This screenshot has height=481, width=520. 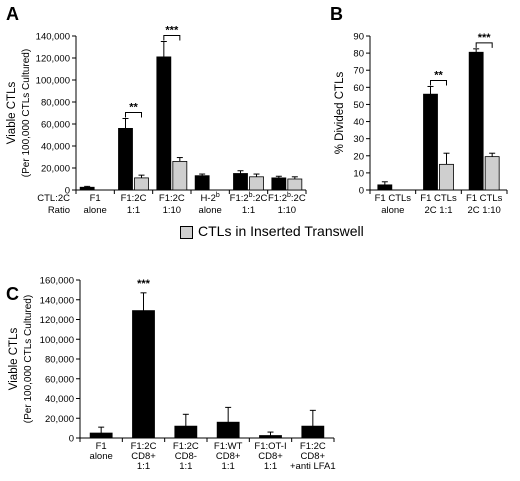 I want to click on y-tick-label: 30, so click(x=358, y=139).